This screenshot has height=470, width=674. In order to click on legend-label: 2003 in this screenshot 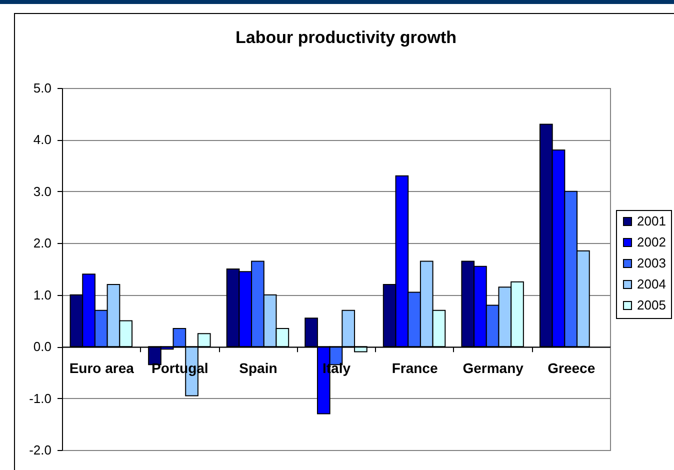, I will do `click(651, 263)`.